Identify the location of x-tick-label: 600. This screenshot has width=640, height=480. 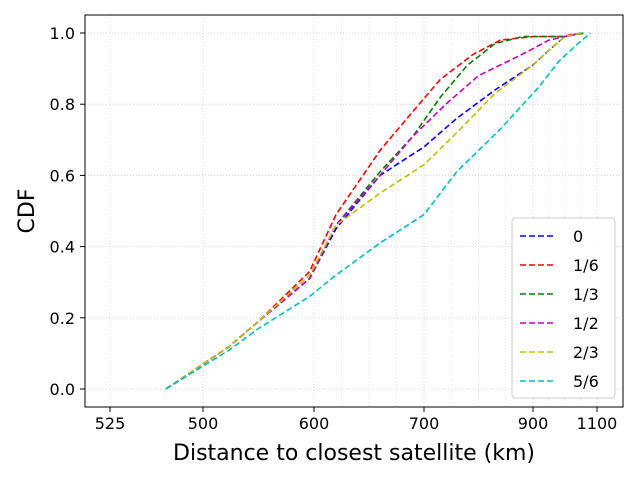
(314, 423).